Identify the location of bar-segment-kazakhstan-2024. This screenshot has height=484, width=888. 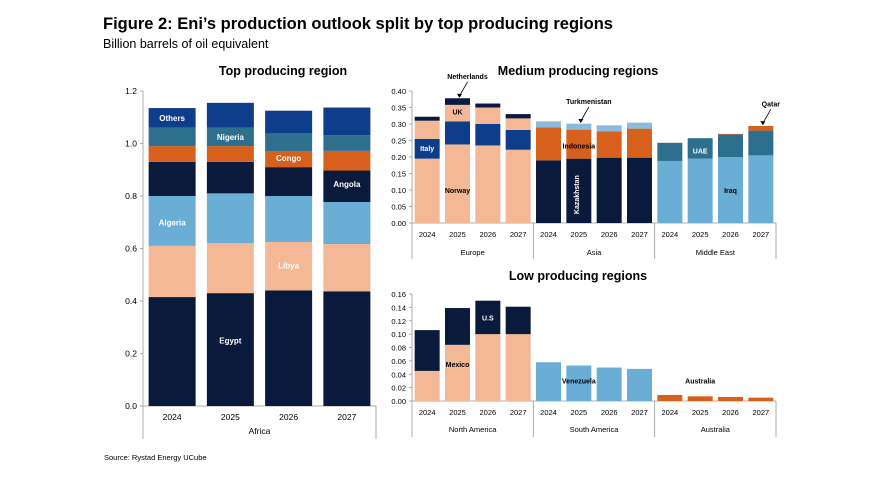
(548, 191).